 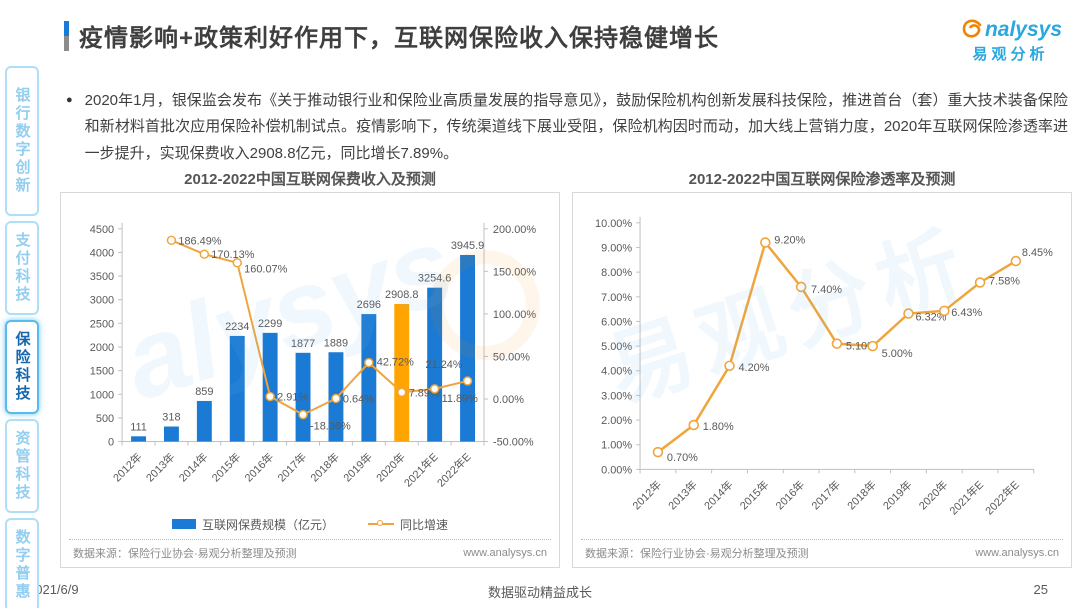 I want to click on legend-item-growth-rate: 同比增速, so click(x=408, y=524).